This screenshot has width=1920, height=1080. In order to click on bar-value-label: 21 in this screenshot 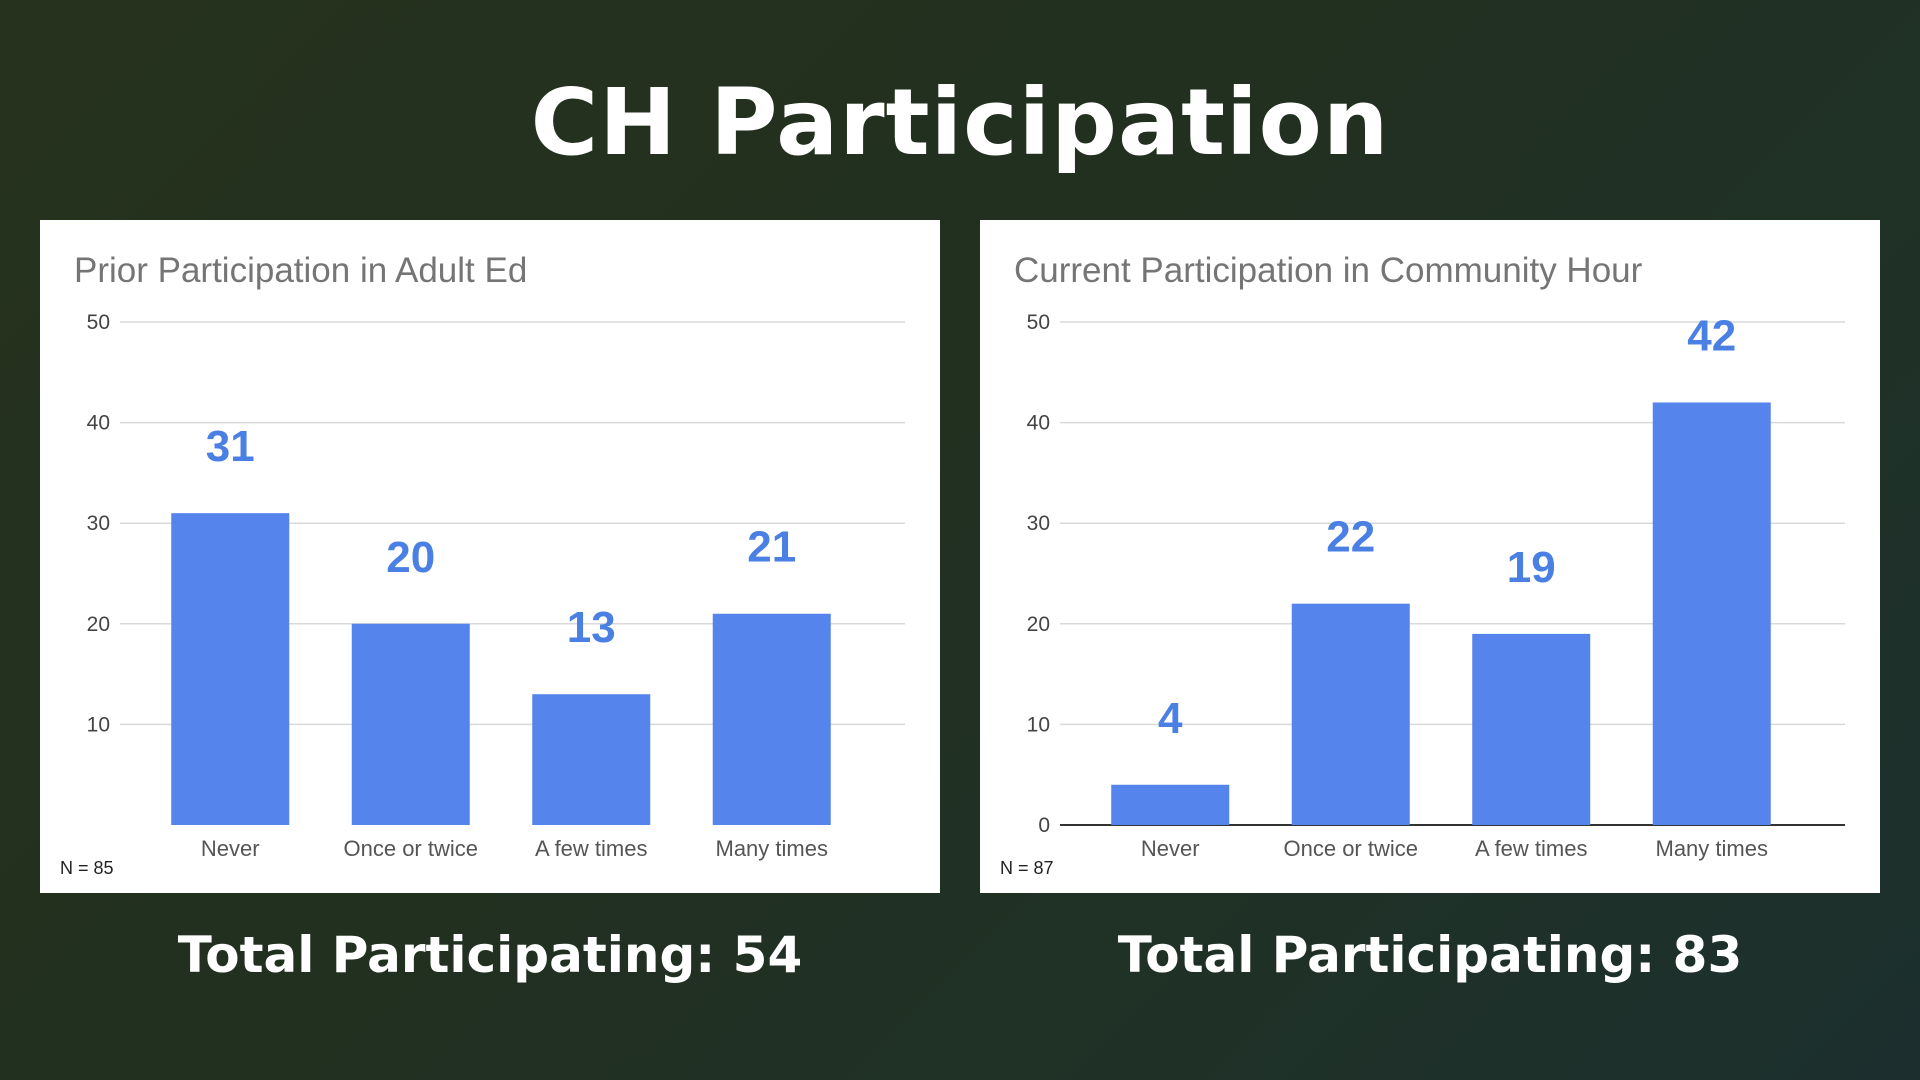, I will do `click(771, 547)`.